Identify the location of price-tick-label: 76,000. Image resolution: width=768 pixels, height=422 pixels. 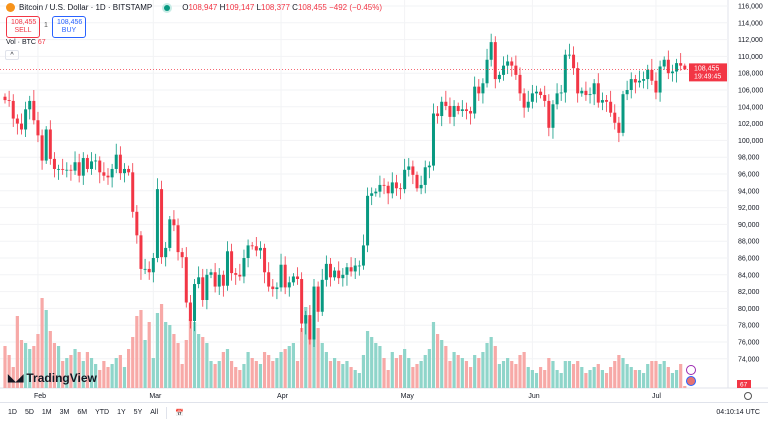
(749, 343).